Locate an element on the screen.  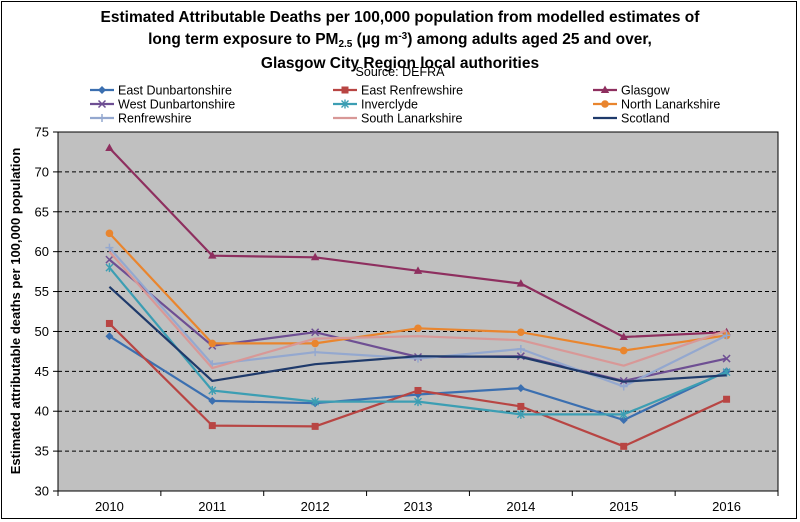
legend-label: Renfrewshire is located at coordinates (155, 119).